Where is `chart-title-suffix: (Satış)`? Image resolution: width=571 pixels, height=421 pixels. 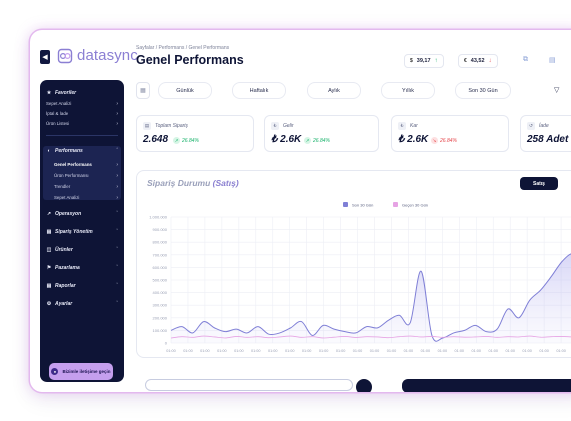 chart-title-suffix: (Satış) is located at coordinates (225, 183).